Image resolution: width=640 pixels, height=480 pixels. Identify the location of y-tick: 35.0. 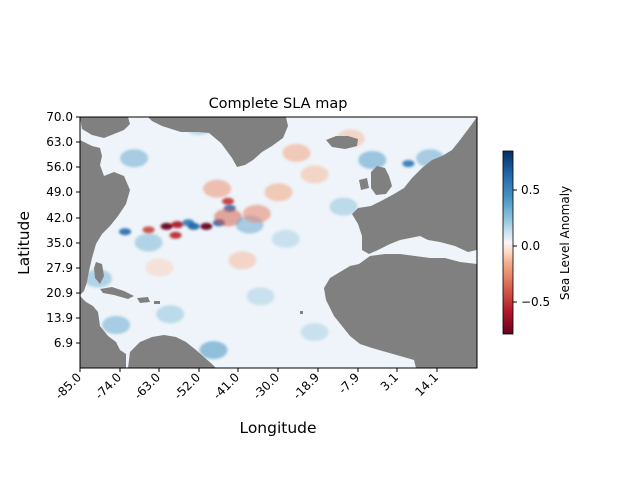
(63, 243).